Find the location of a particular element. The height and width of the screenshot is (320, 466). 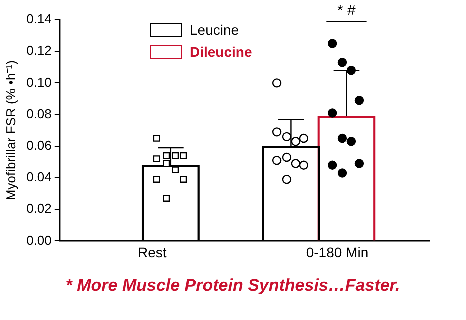

y-tick-label: 0.14 is located at coordinates (39, 19).